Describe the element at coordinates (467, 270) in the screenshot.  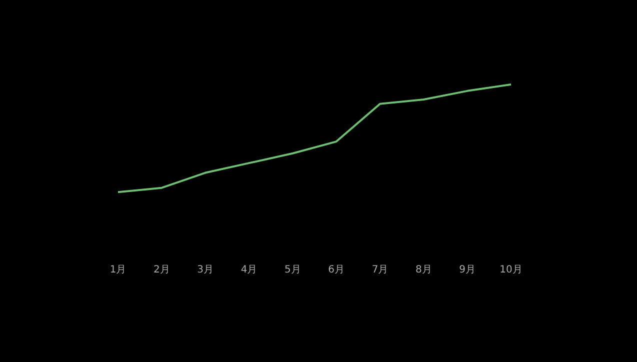
I see `x-tick-label: 9月` at that location.